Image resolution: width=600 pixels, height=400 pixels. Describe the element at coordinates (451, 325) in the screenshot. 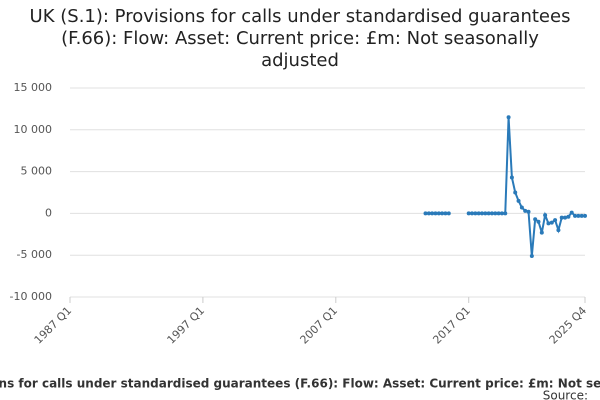

I see `x-tick-label: 2017 Q1` at that location.